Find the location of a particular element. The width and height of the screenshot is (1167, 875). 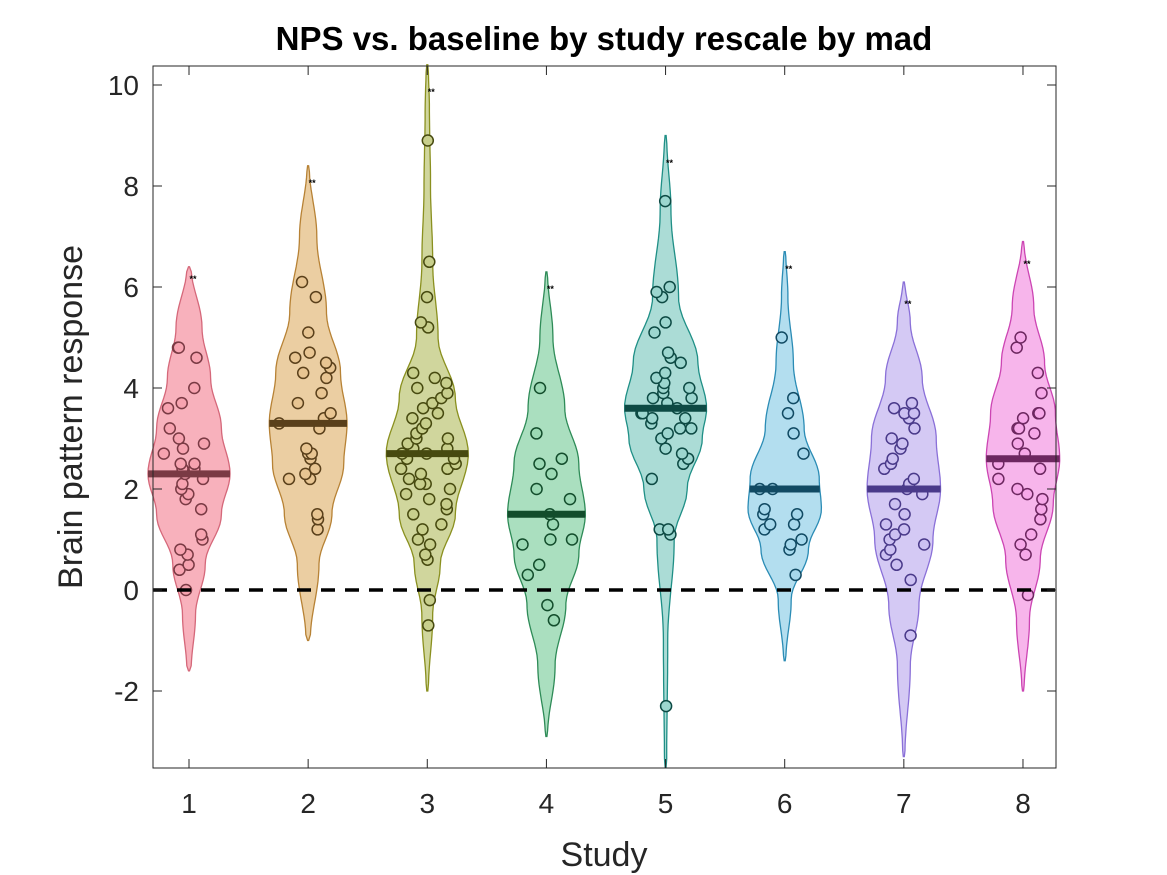

significance-marker-study-8: ** is located at coordinates (1027, 264).